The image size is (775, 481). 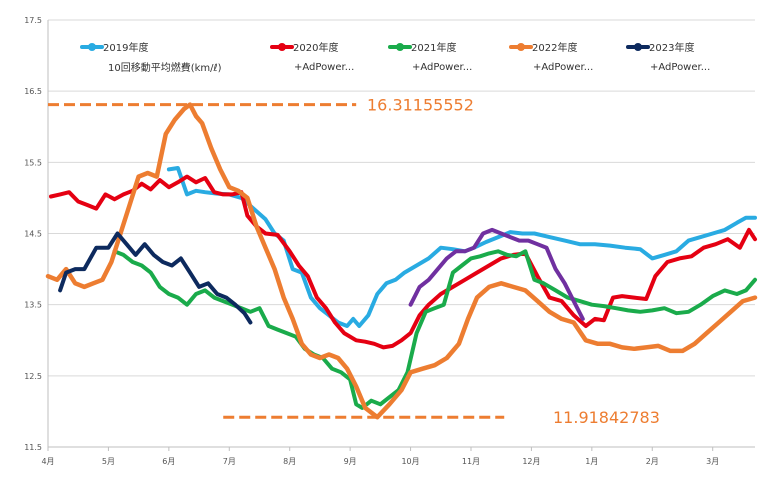 I want to click on legend-label: 2023年度, so click(x=671, y=47).